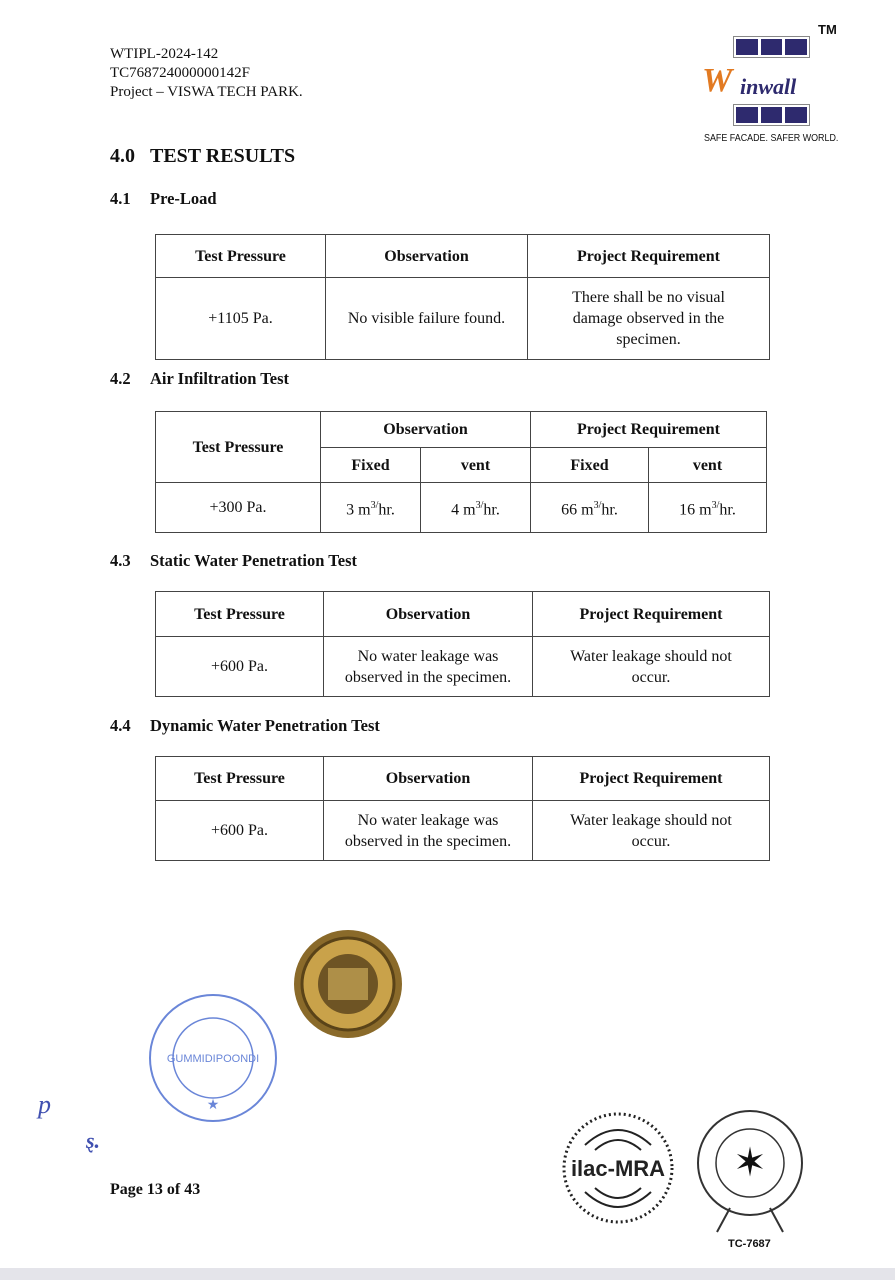 The image size is (895, 1280). What do you see at coordinates (245, 725) in the screenshot?
I see `subsection-4-4-title: 4.4 Dynamic Water Penetration Test` at bounding box center [245, 725].